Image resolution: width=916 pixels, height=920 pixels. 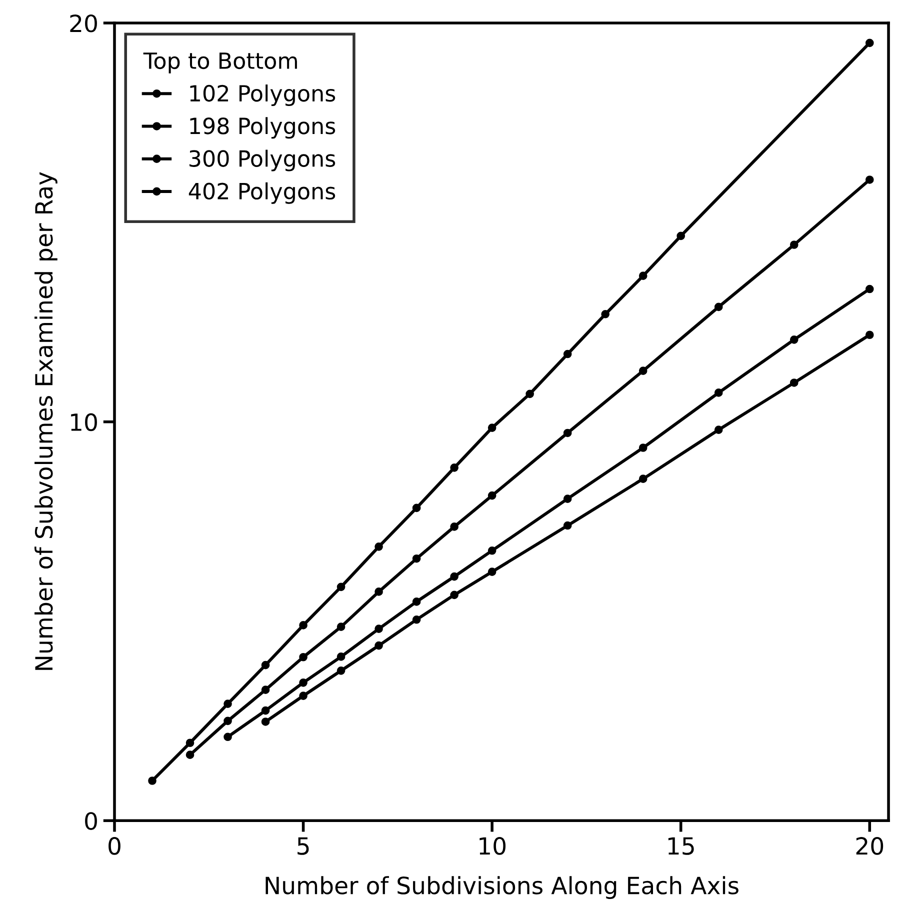 What do you see at coordinates (263, 128) in the screenshot?
I see `legend-label: 198 Polygons` at bounding box center [263, 128].